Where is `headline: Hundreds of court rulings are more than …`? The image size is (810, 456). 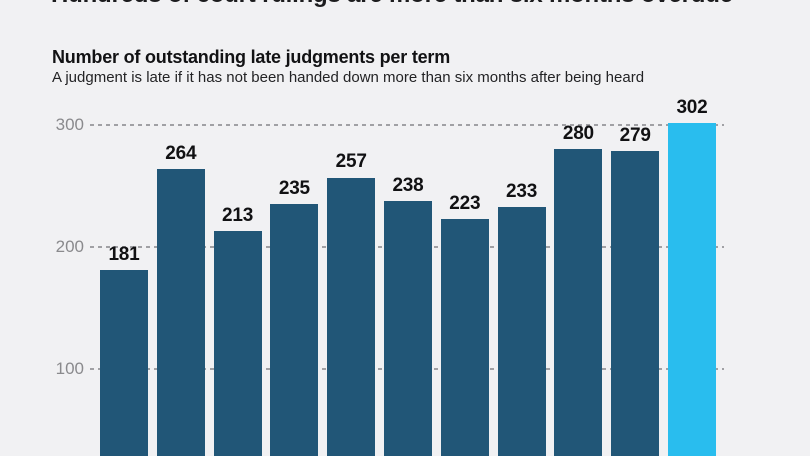
headline: Hundreds of court rulings are more than … is located at coordinates (421, 5).